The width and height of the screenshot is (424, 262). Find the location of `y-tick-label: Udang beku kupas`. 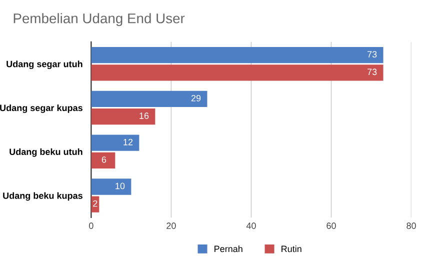

y-tick-label: Udang beku kupas is located at coordinates (42, 196).